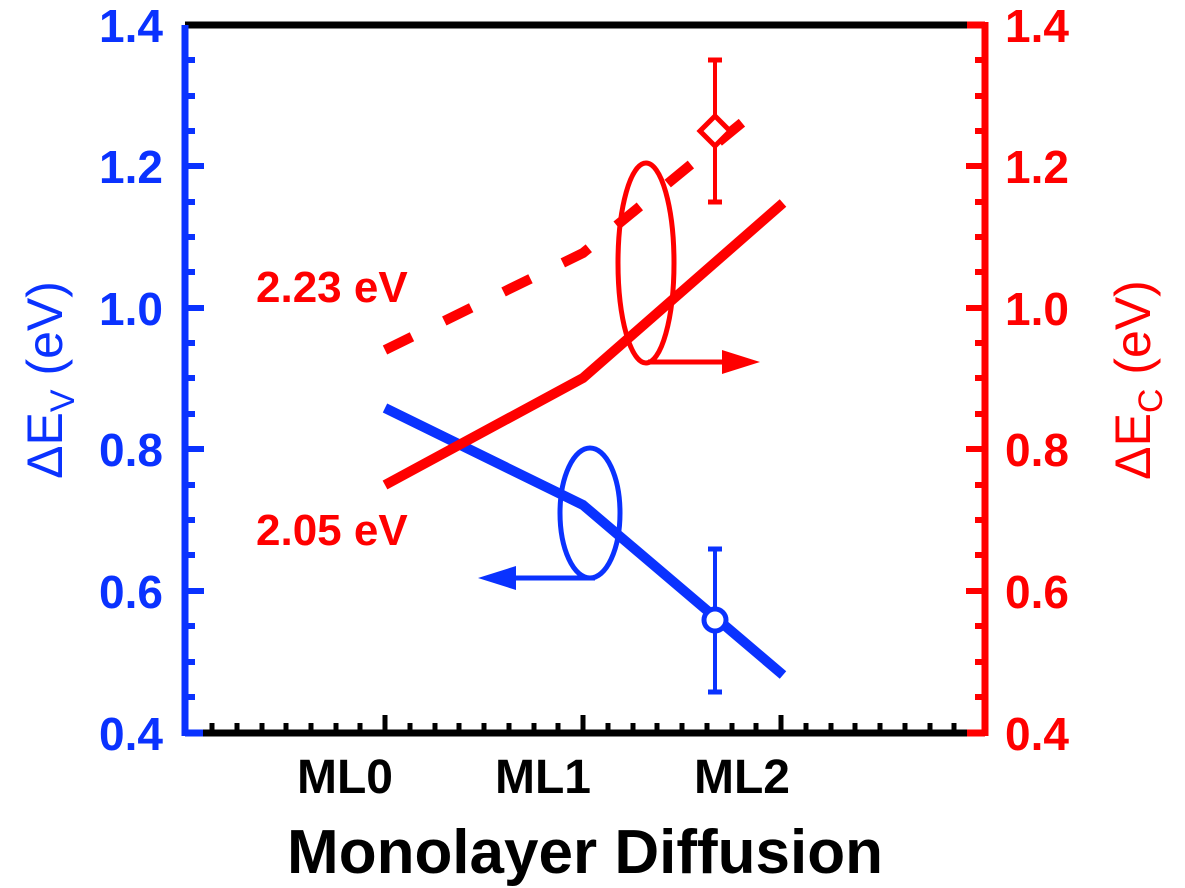 The image size is (1185, 888). Describe the element at coordinates (687, 267) in the screenshot. I see `red-axis-indicator` at that location.